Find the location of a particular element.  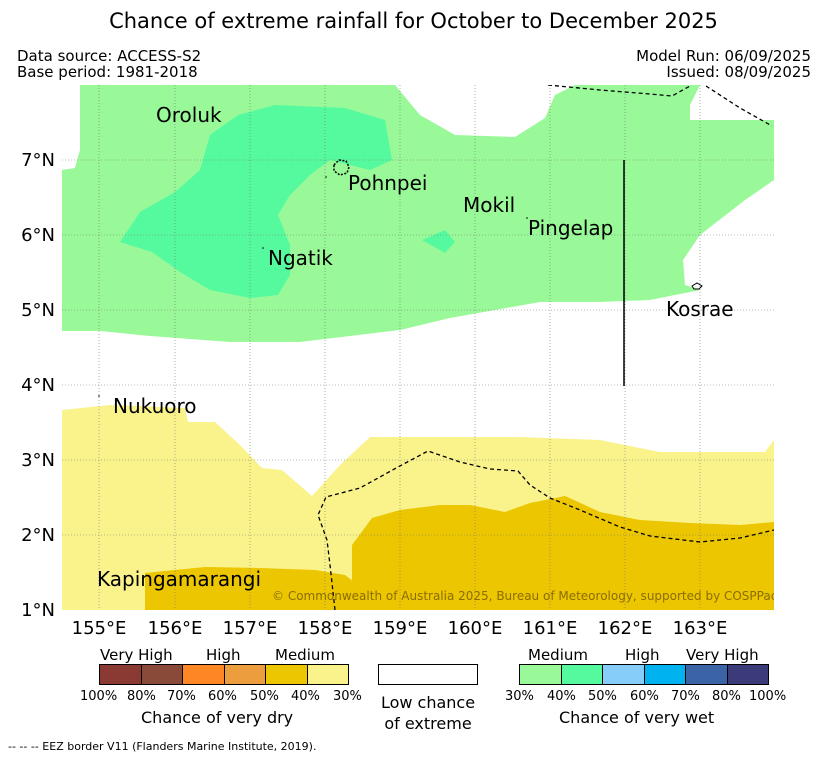

wet-tick: 100% is located at coordinates (768, 696).